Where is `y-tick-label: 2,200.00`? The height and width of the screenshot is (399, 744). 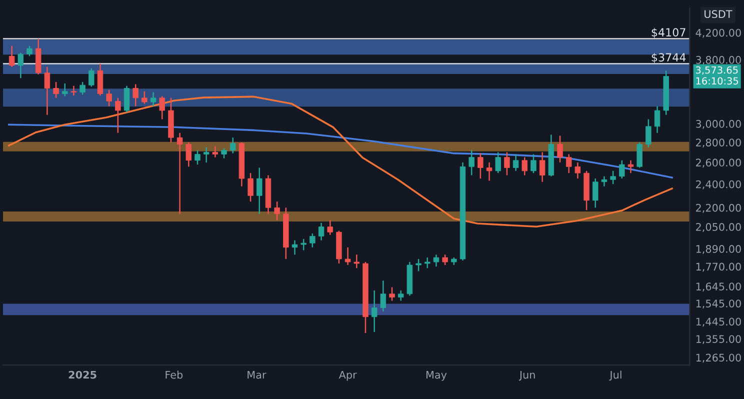 y-tick-label: 2,200.00 is located at coordinates (718, 208).